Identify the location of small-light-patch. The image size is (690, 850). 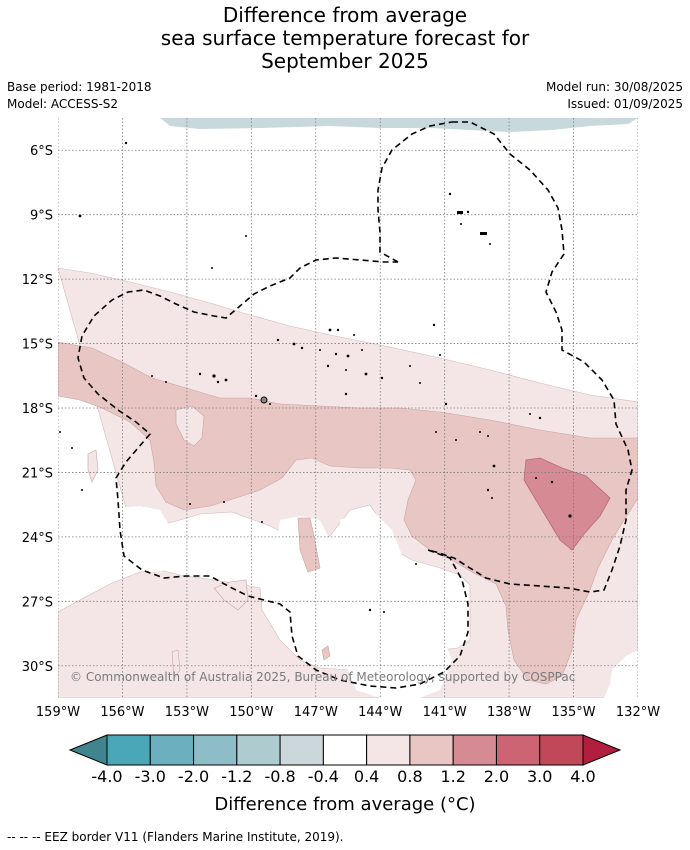
(190, 426).